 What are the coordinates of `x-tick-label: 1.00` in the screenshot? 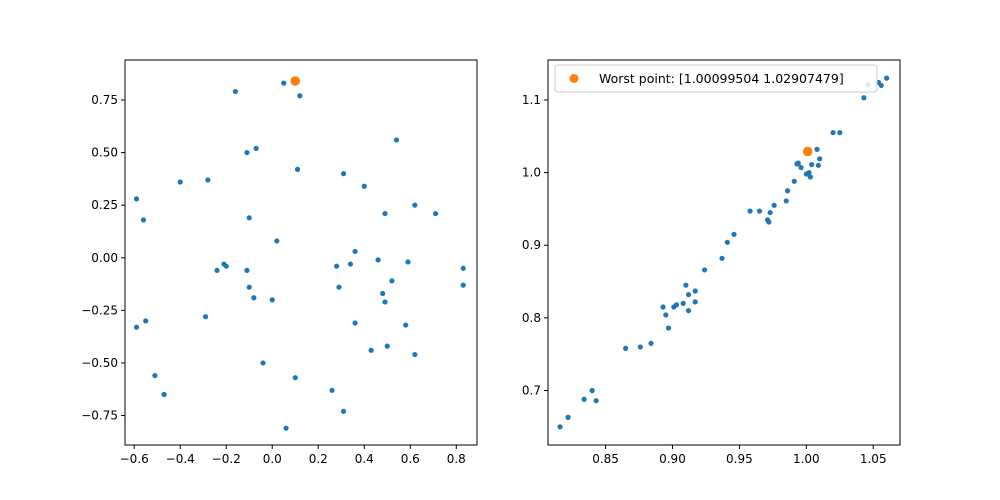 It's located at (806, 459).